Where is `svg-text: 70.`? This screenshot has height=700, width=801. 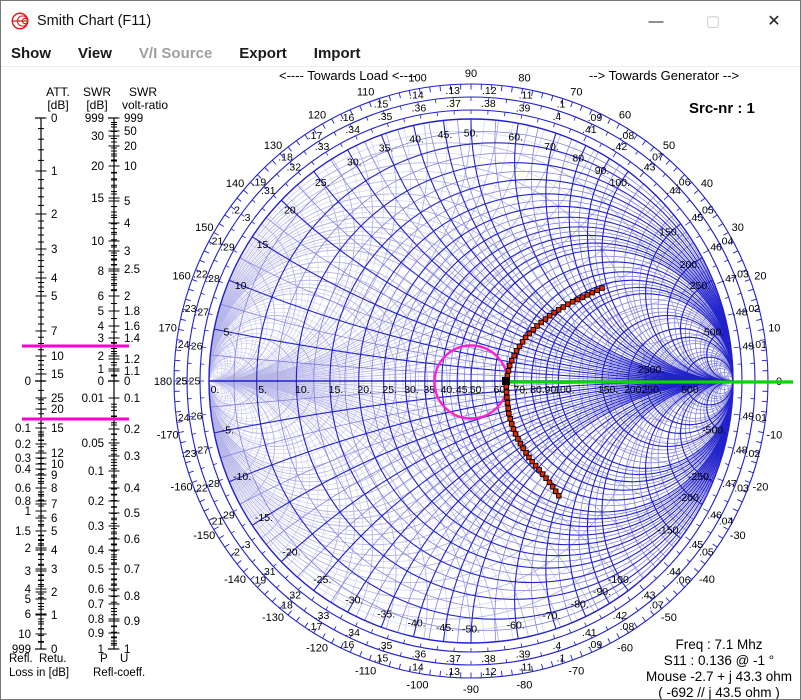
svg-text: 70. is located at coordinates (520, 390).